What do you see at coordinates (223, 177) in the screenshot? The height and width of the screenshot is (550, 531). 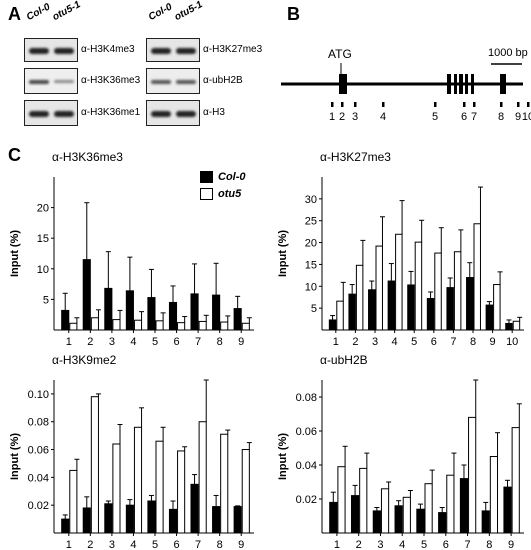 I see `legend-item-col0: Col-0` at bounding box center [223, 177].